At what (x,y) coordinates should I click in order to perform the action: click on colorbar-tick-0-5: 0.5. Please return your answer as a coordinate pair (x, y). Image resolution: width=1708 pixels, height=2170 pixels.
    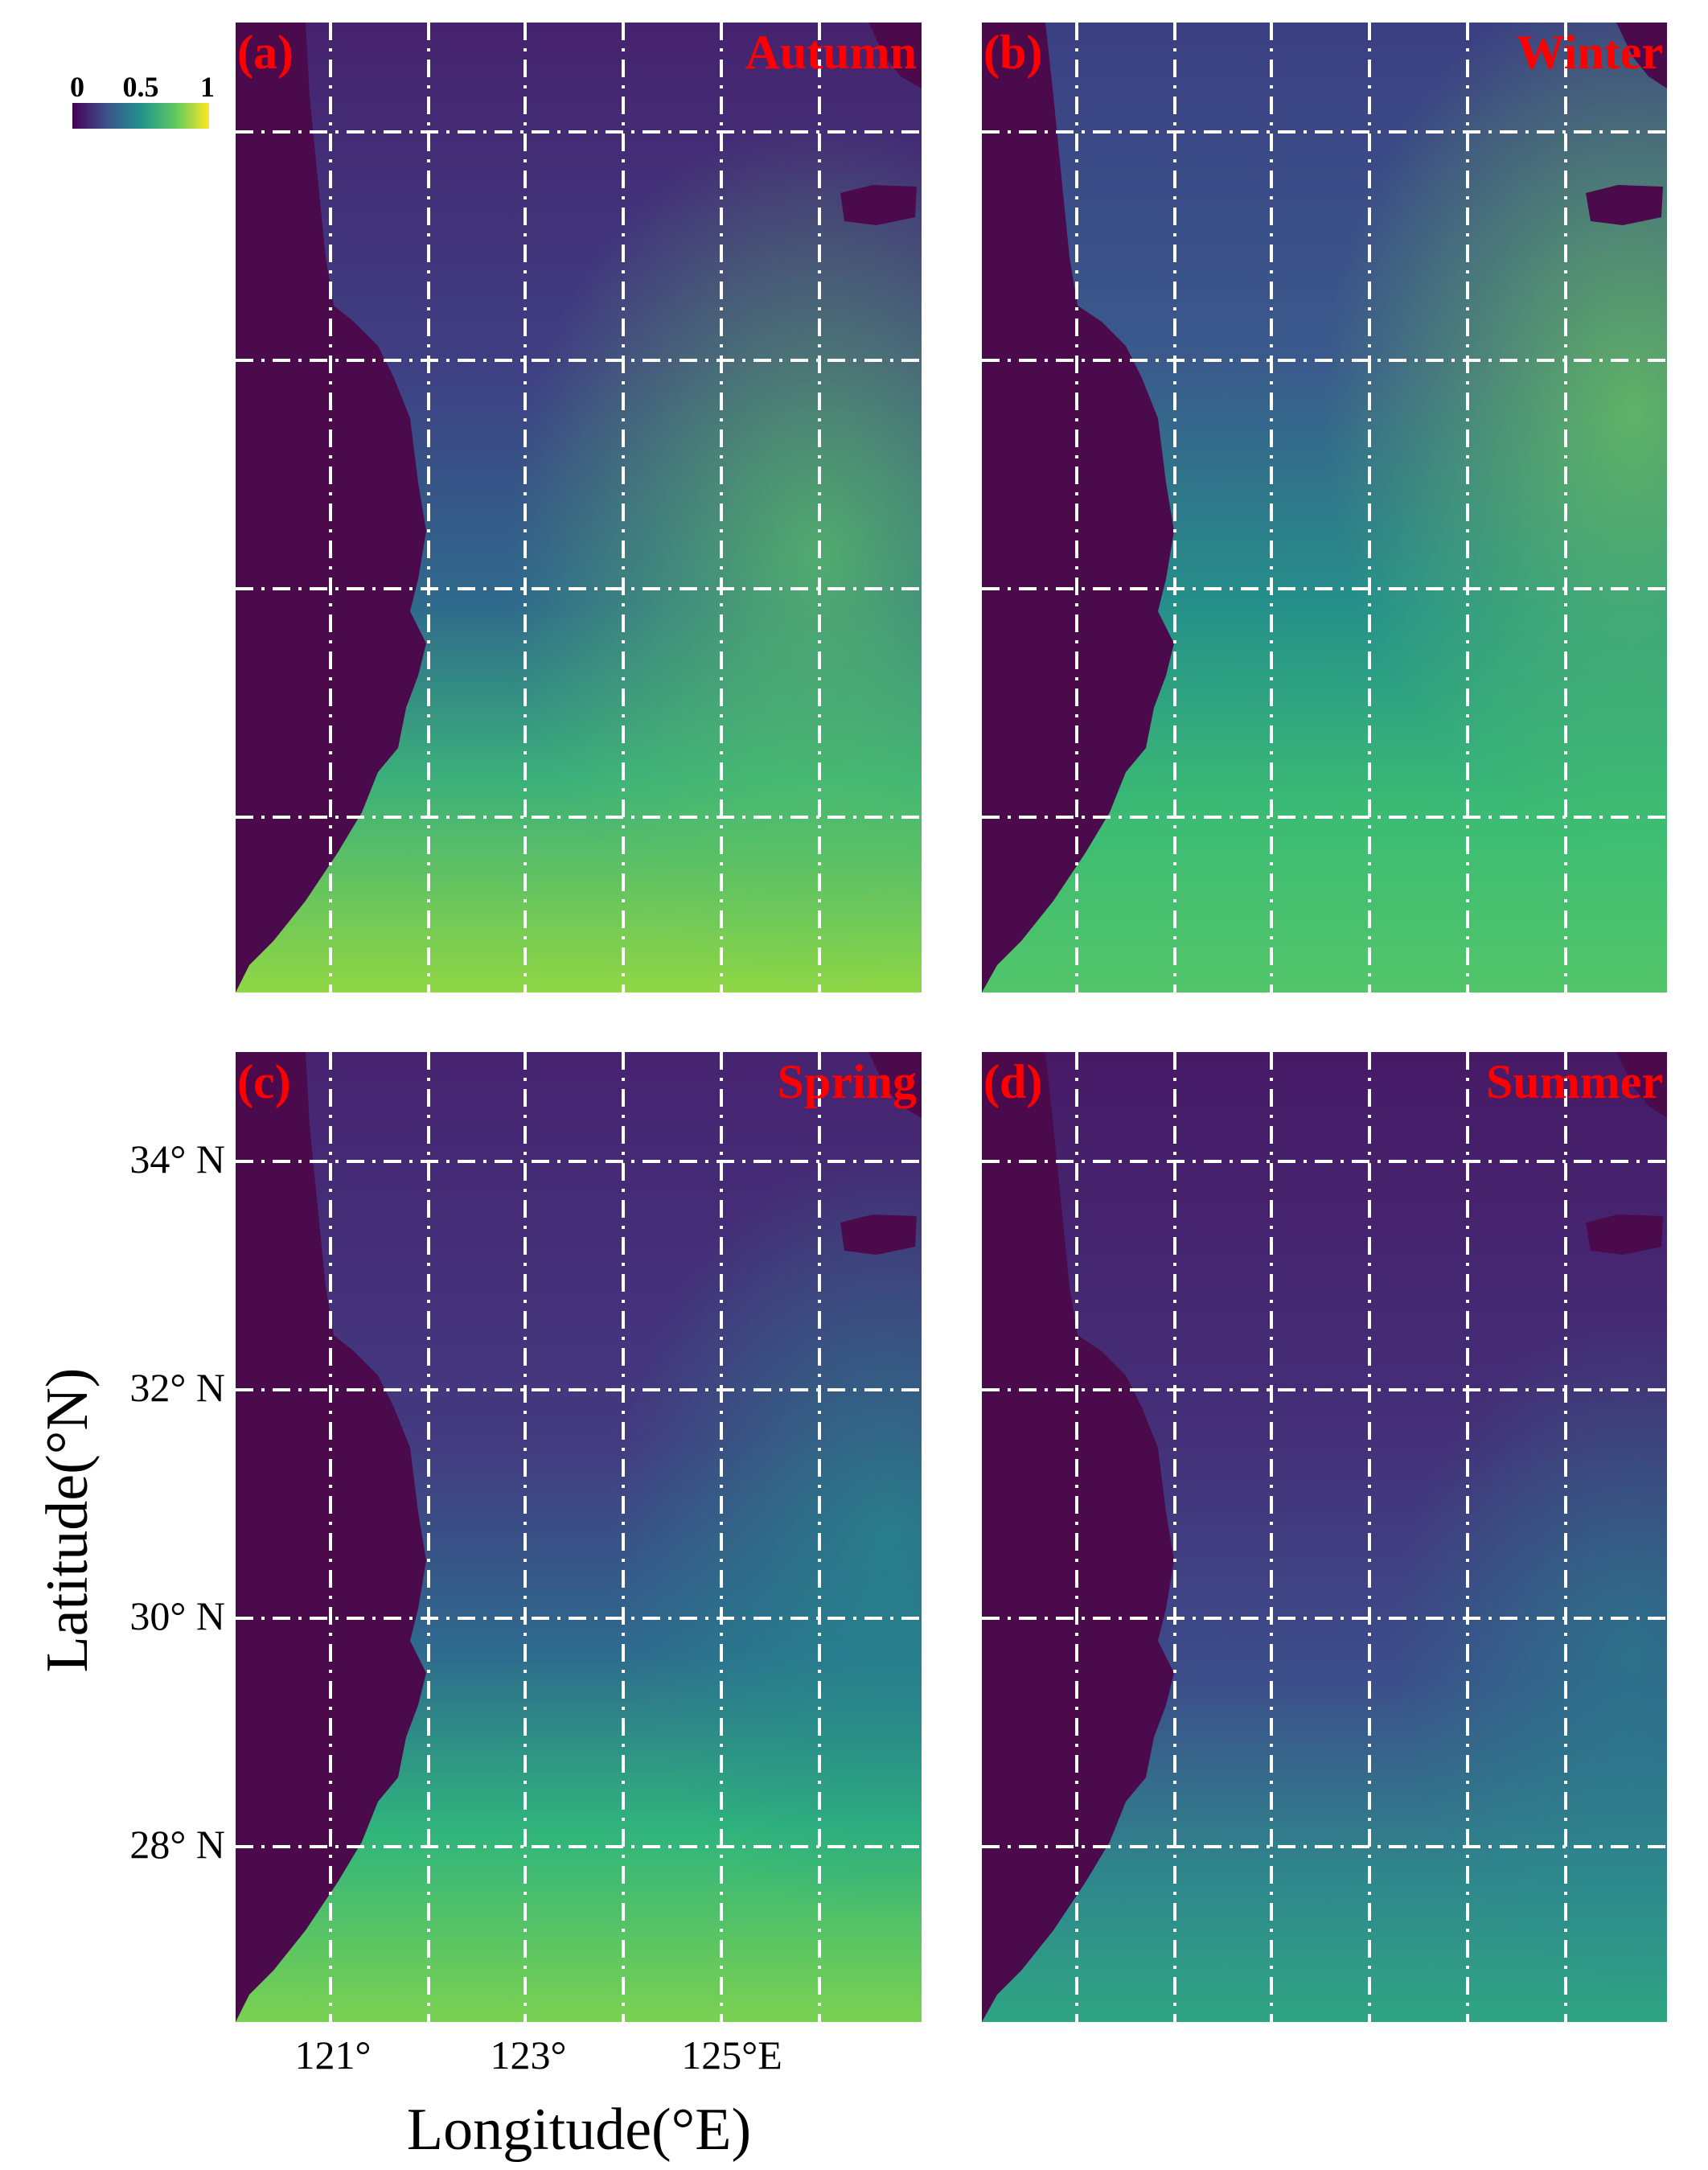
    Looking at the image, I should click on (141, 87).